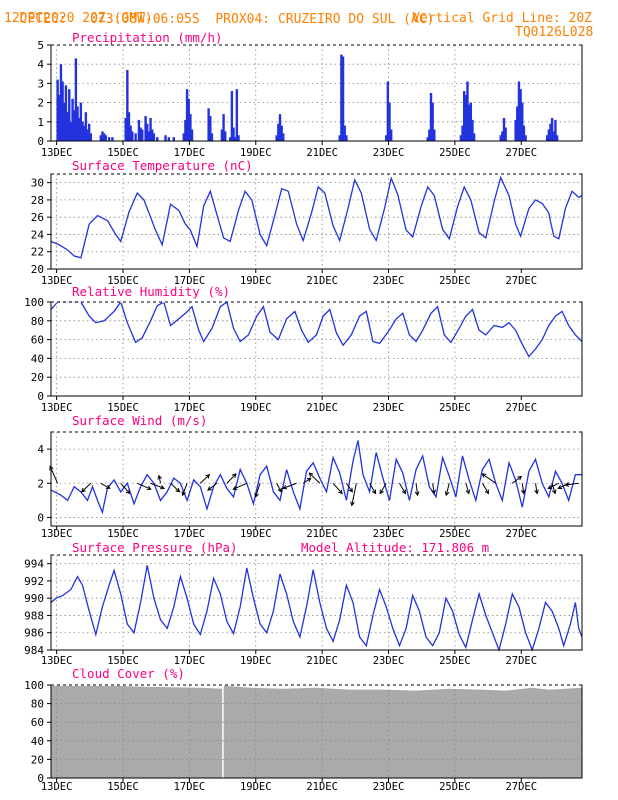  Describe the element at coordinates (389, 153) in the screenshot. I see `x-tick-label: 23DEC` at that location.